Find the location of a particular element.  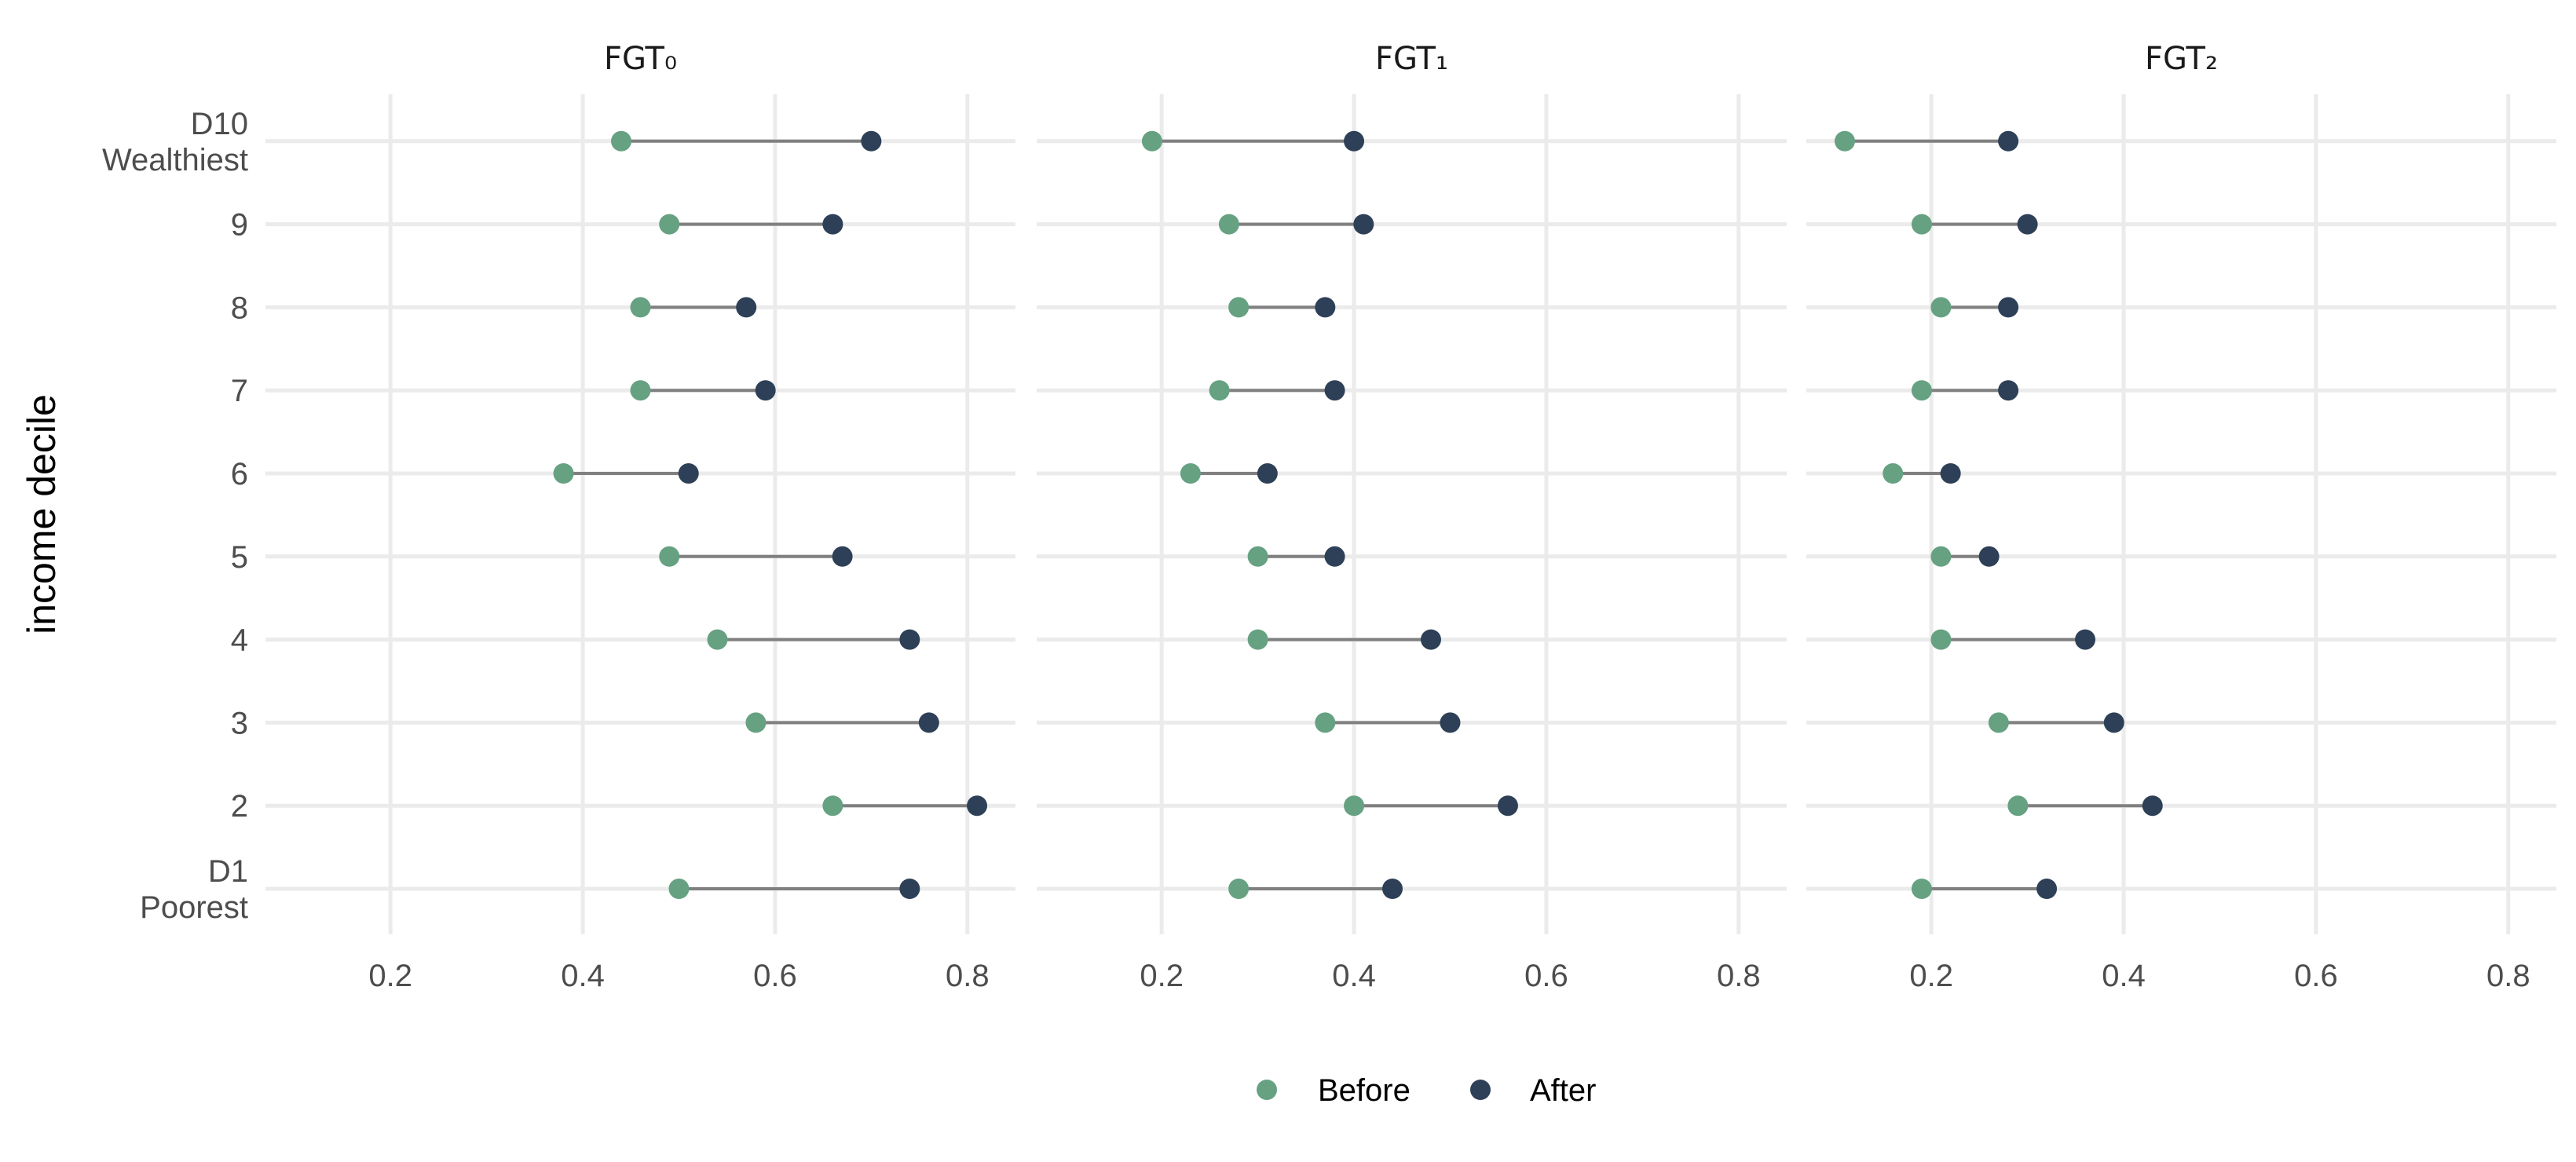

legend-label: After is located at coordinates (1563, 1090).